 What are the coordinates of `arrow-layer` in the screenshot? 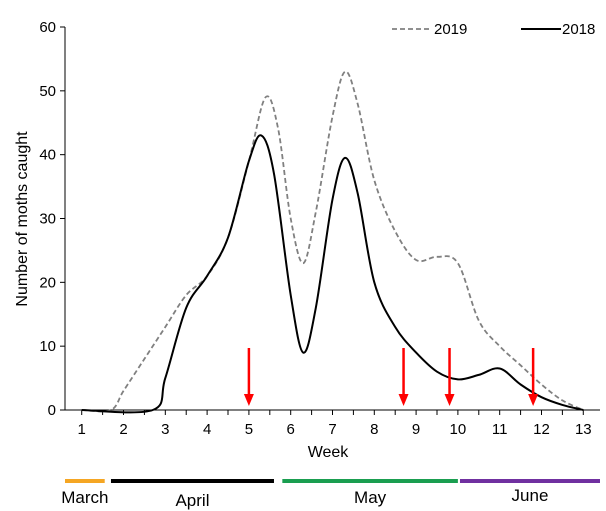 It's located at (391, 377).